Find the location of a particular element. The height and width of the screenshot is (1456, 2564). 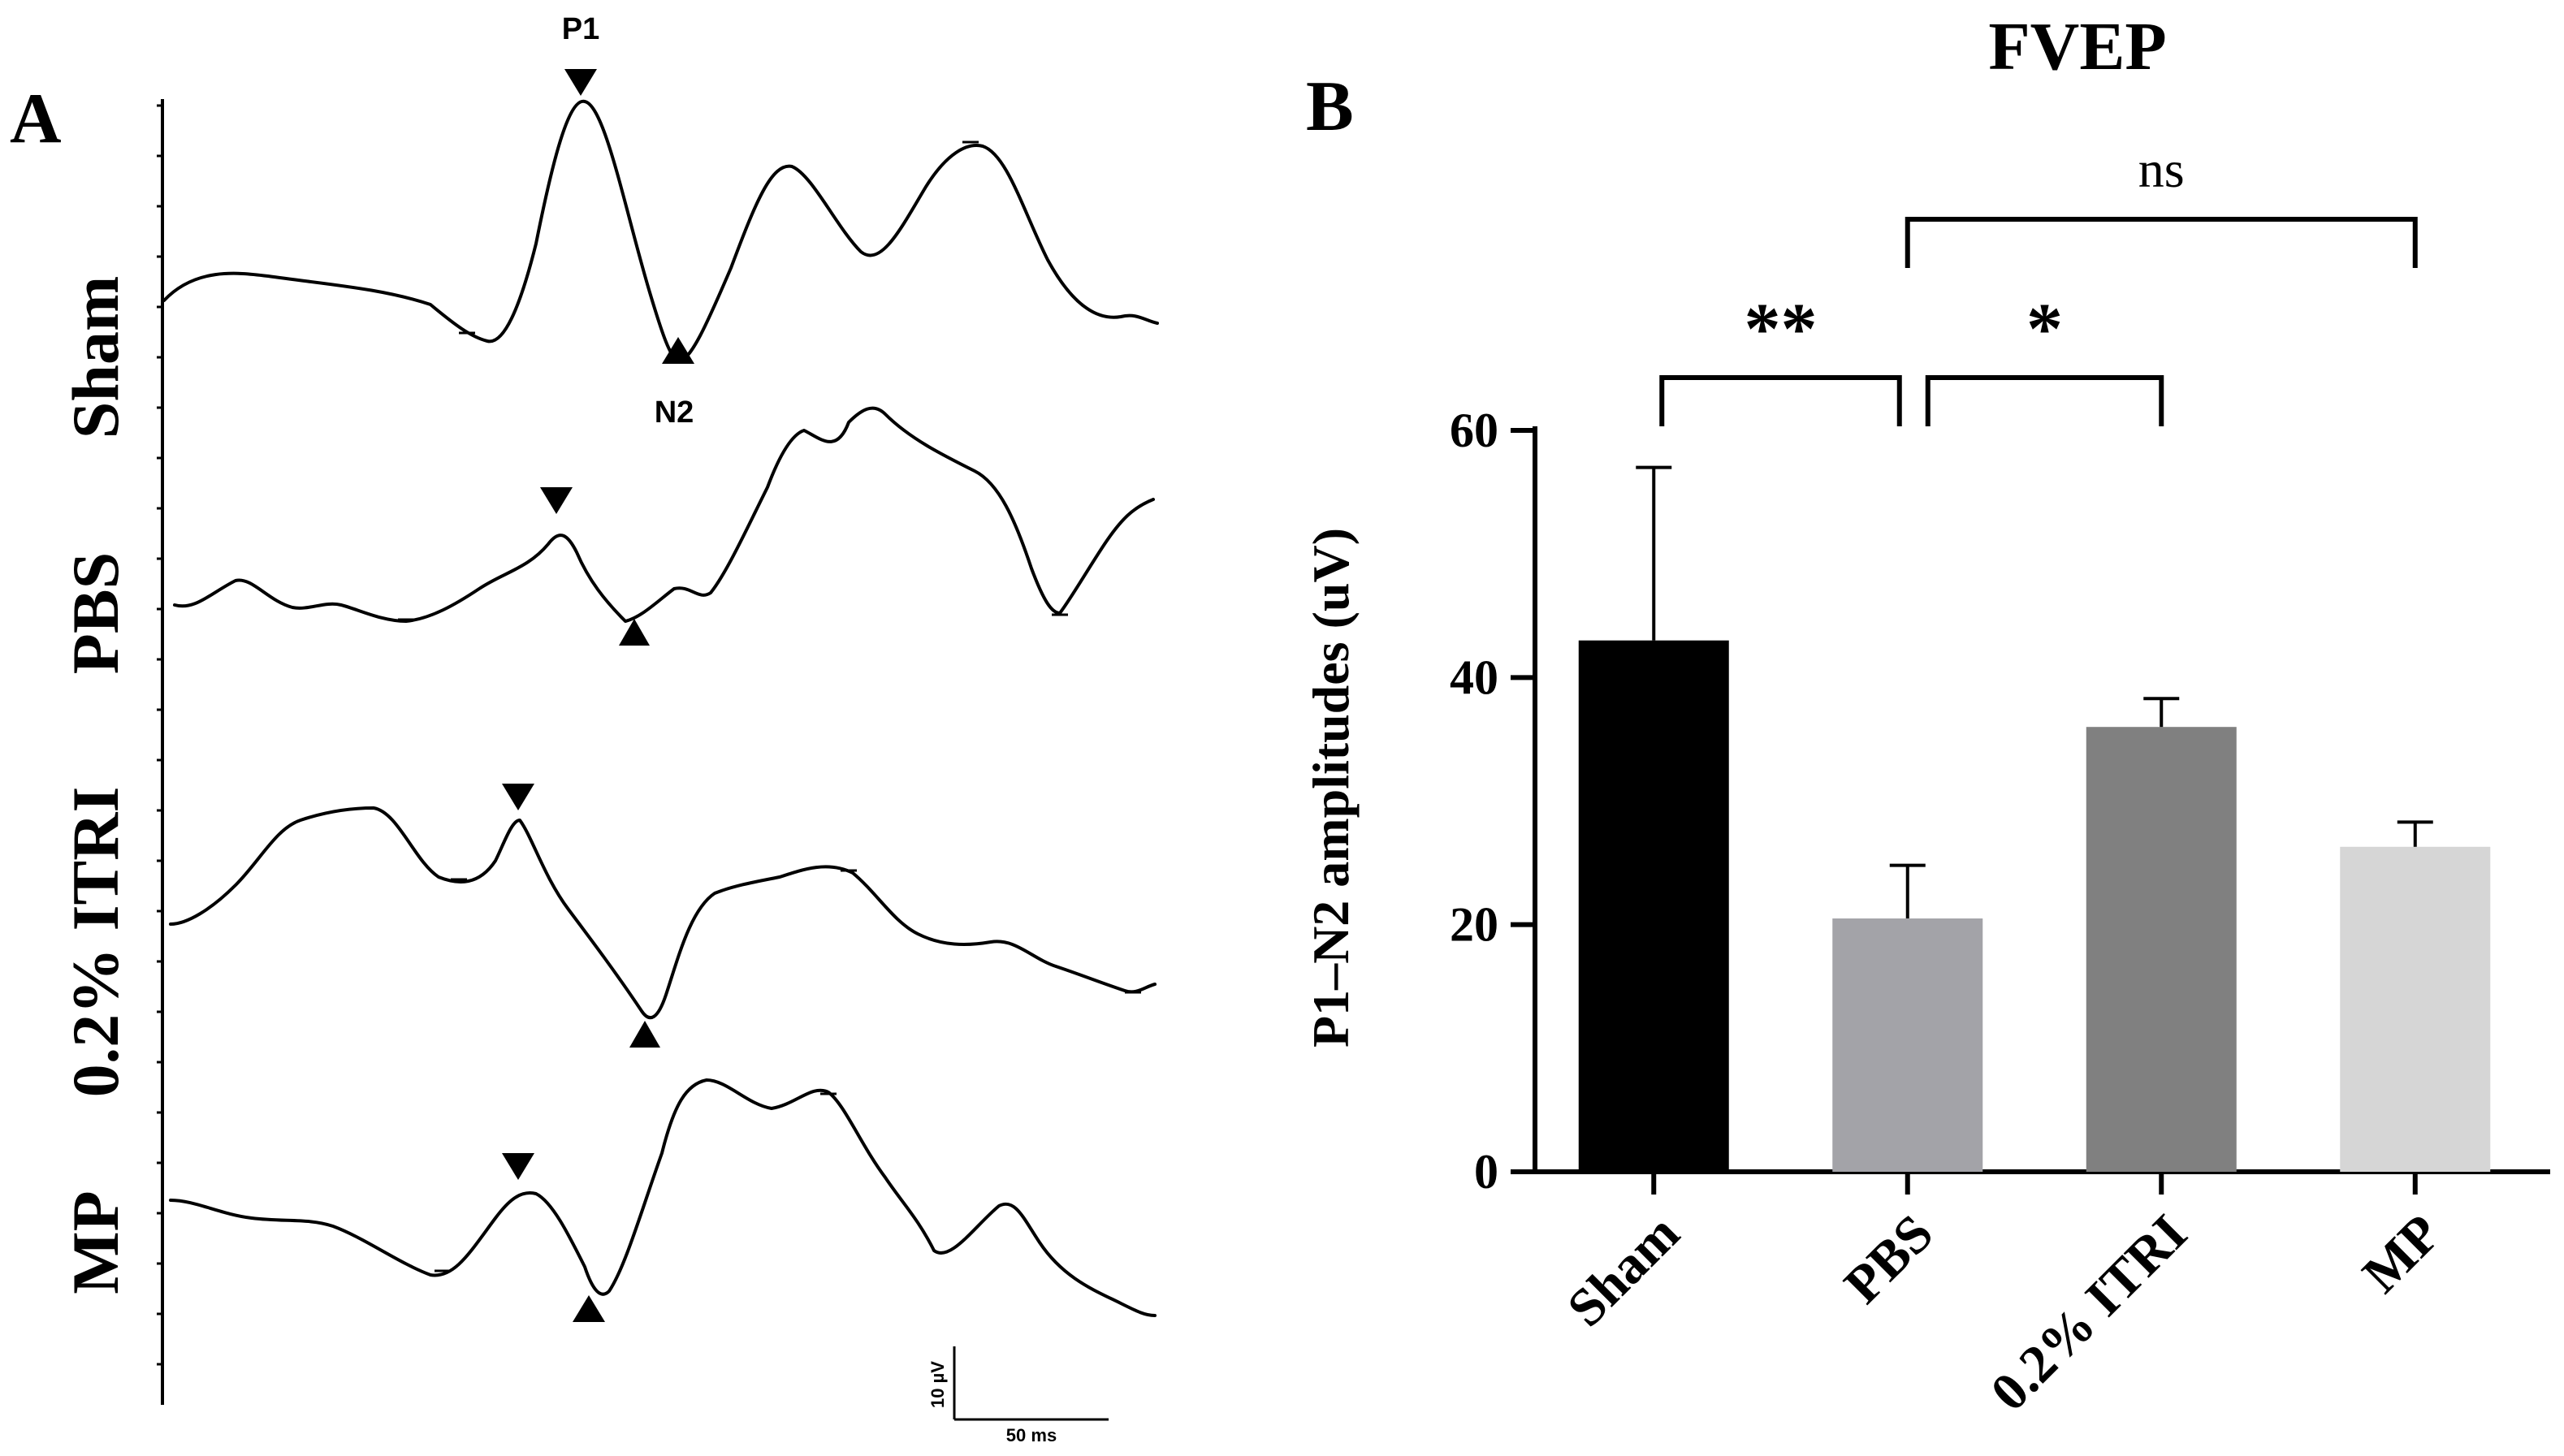

y-tick-label: 20 is located at coordinates (1474, 925).